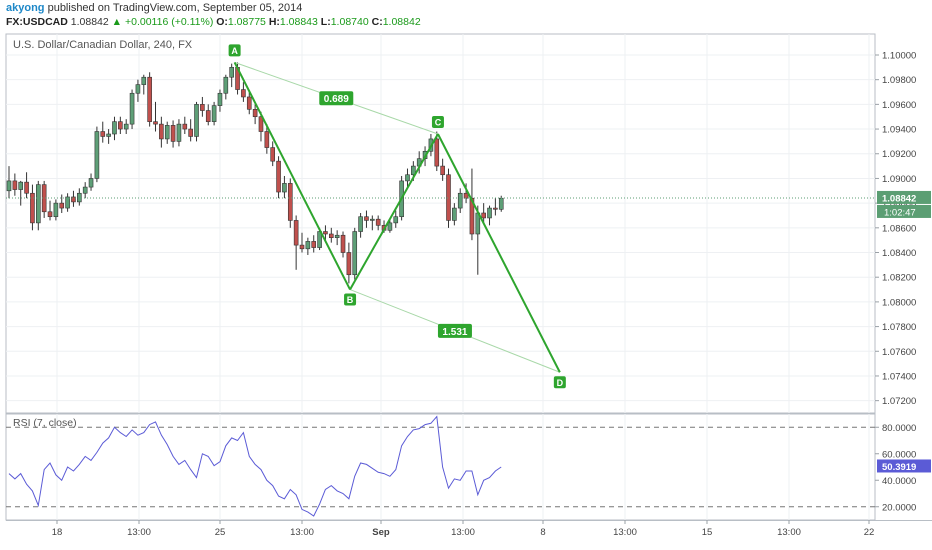 The height and width of the screenshot is (550, 932). I want to click on pattern-point-label: B, so click(350, 300).